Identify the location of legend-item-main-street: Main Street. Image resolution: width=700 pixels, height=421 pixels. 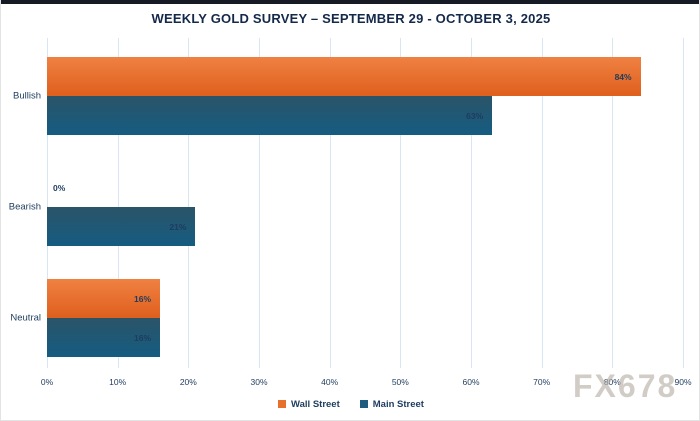
(391, 404).